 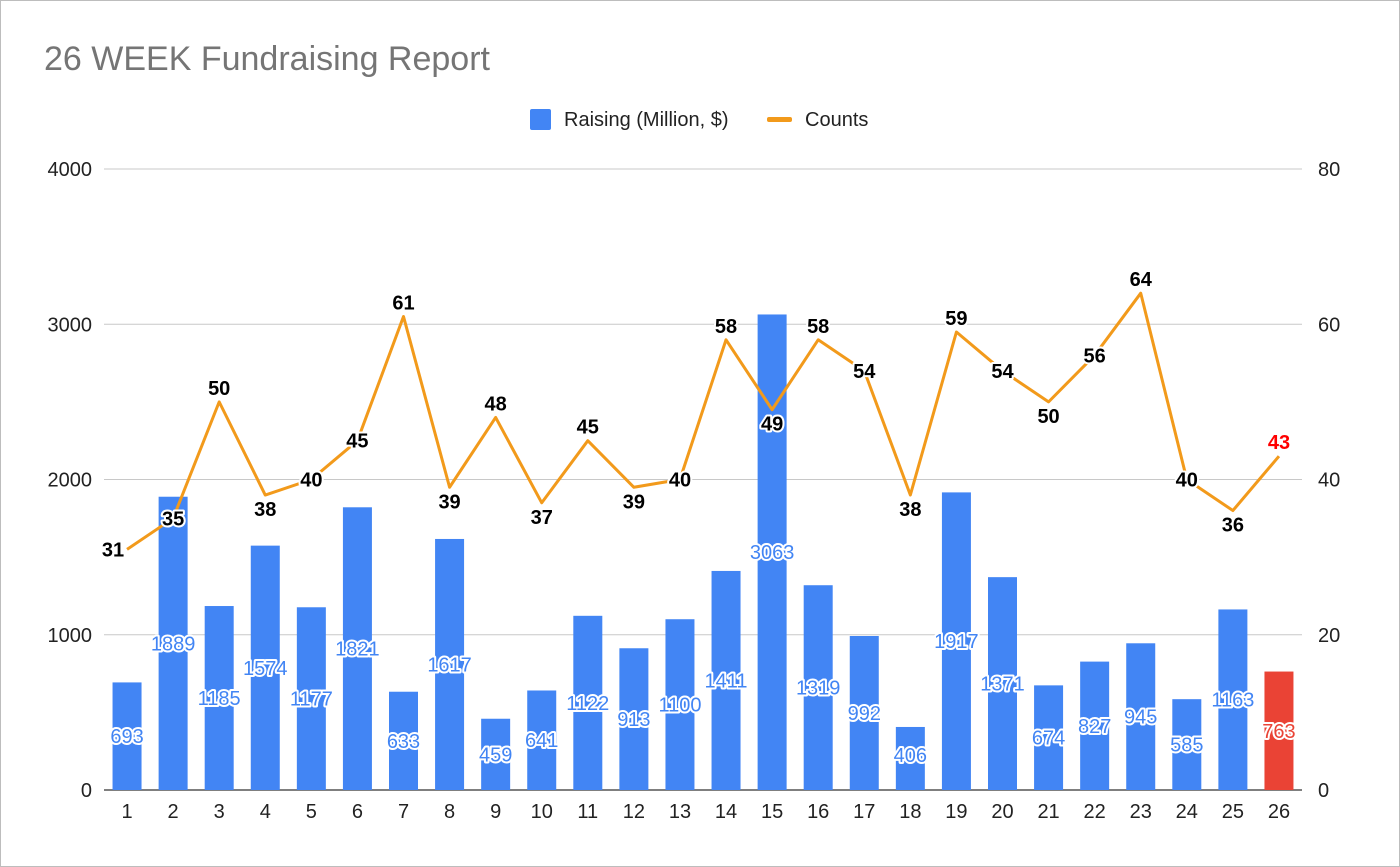 I want to click on x-axis-tick-label: 5, so click(x=311, y=812).